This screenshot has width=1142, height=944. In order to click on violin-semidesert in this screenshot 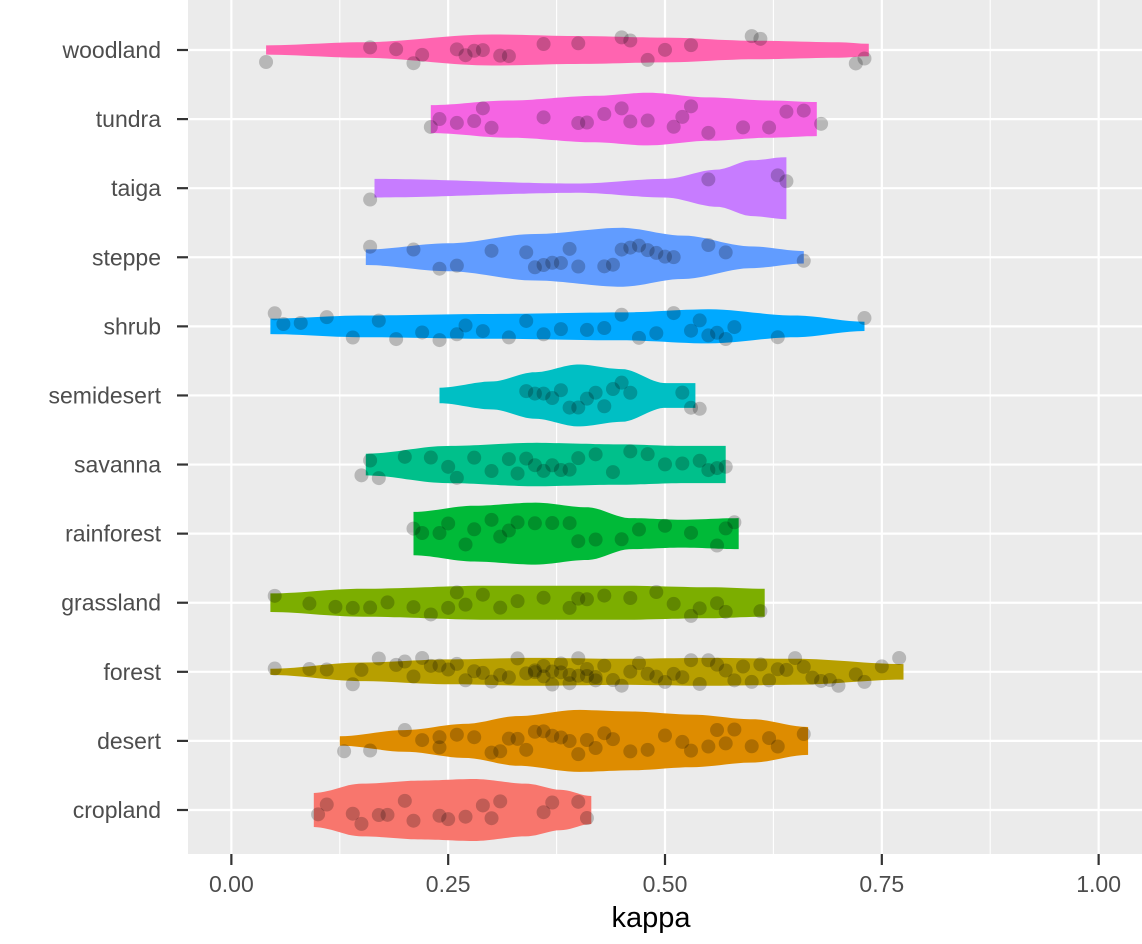, I will do `click(567, 395)`.